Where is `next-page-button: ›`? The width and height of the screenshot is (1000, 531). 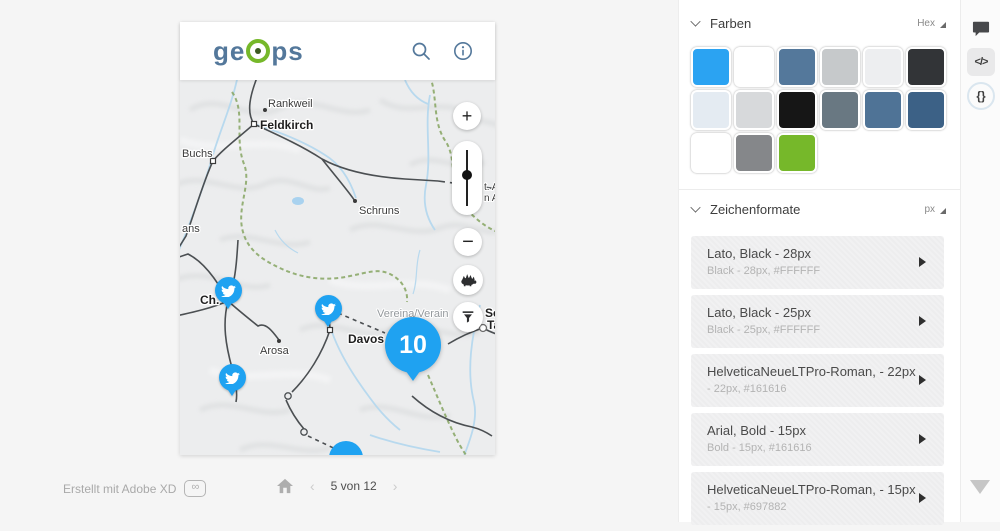
next-page-button: › is located at coordinates (395, 486).